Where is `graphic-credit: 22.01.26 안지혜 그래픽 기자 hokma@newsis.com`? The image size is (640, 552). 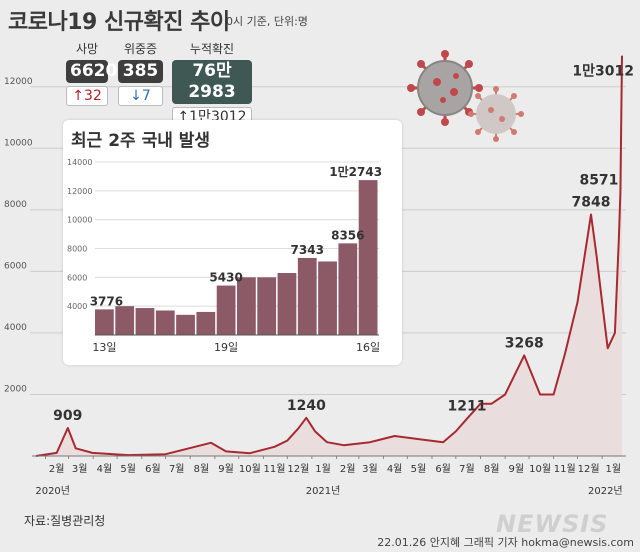 graphic-credit: 22.01.26 안지혜 그래픽 기자 hokma@newsis.com is located at coordinates (505, 542).